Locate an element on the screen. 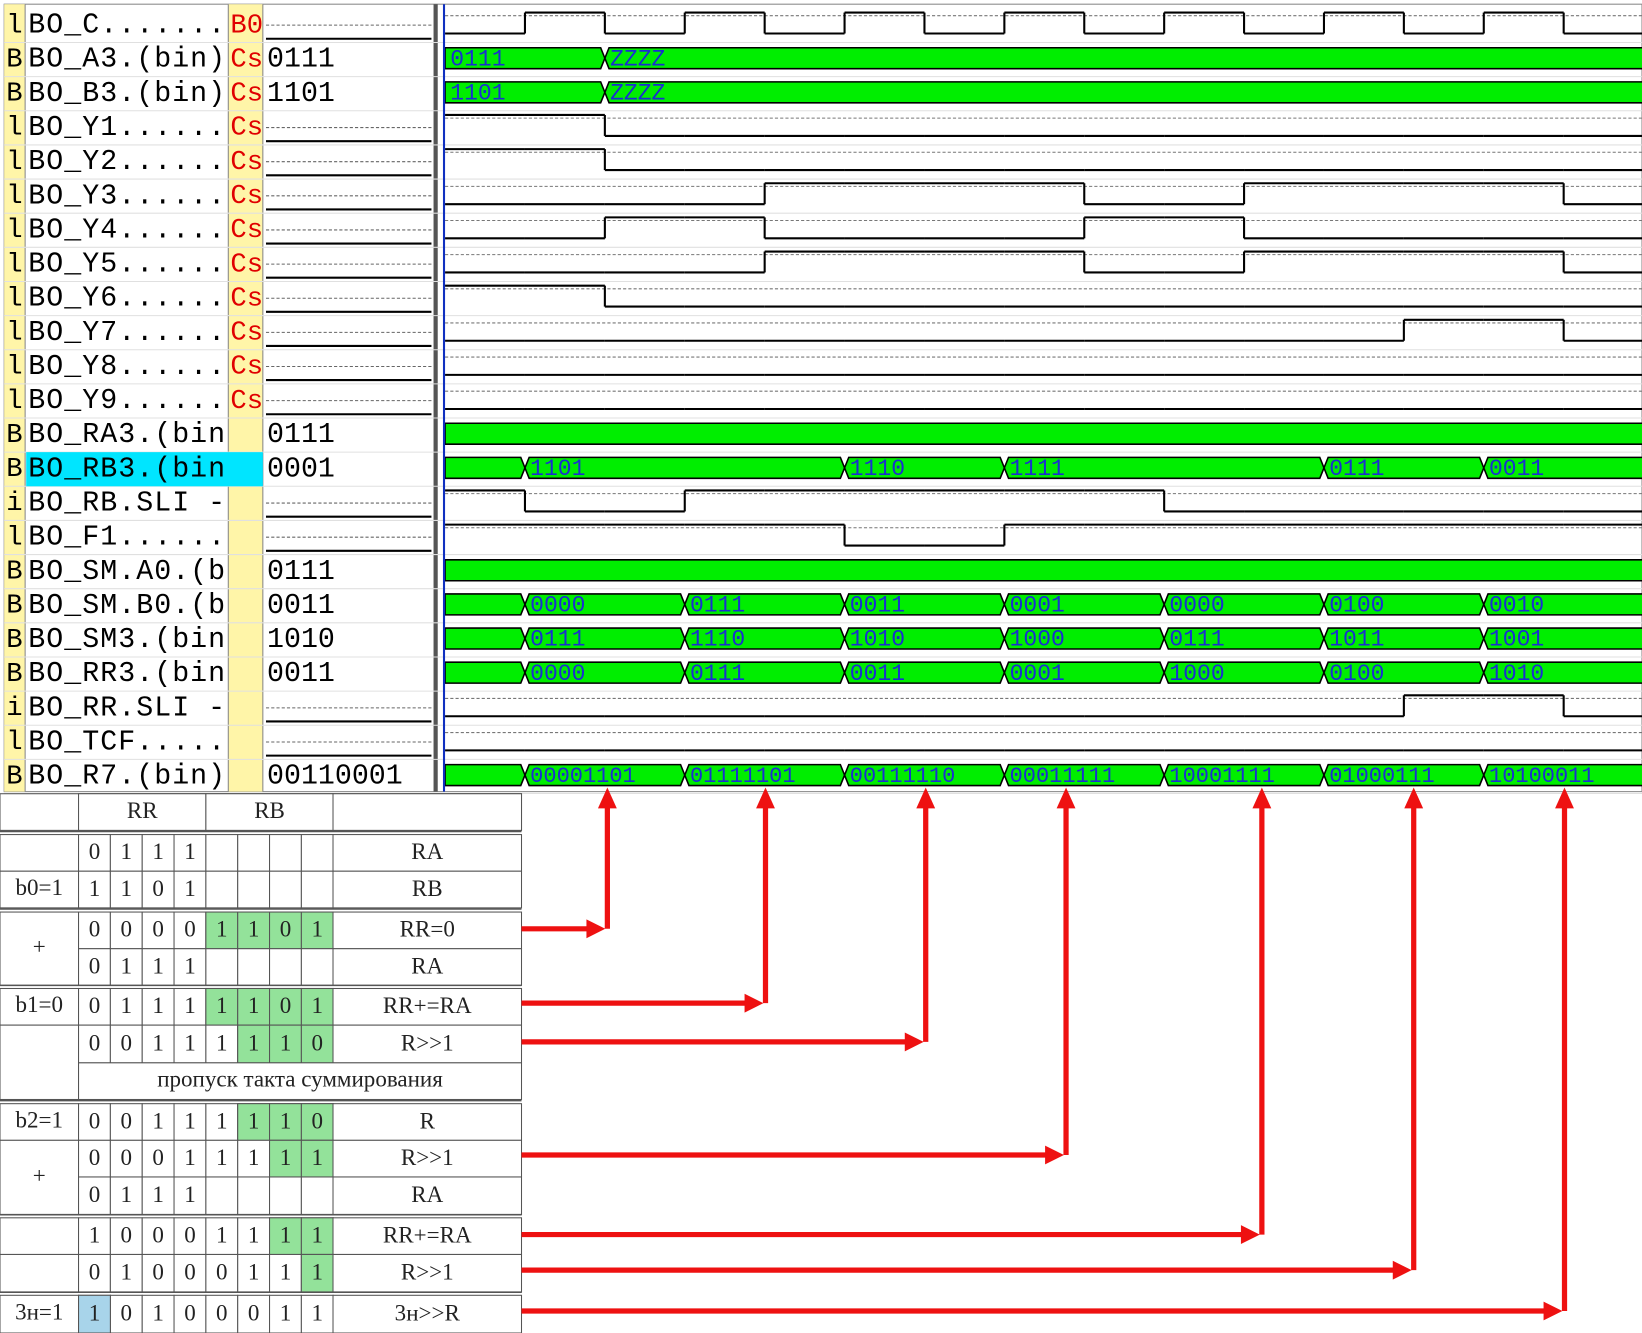 The image size is (1642, 1333). marker-column is located at coordinates (245, 398).